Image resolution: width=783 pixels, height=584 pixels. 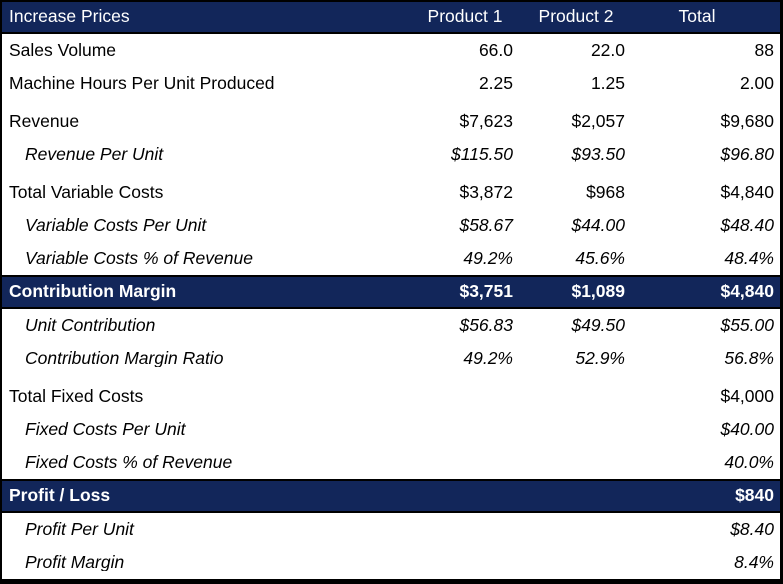 I want to click on cell-unit-contribution-product-2: $49.50, so click(x=598, y=325).